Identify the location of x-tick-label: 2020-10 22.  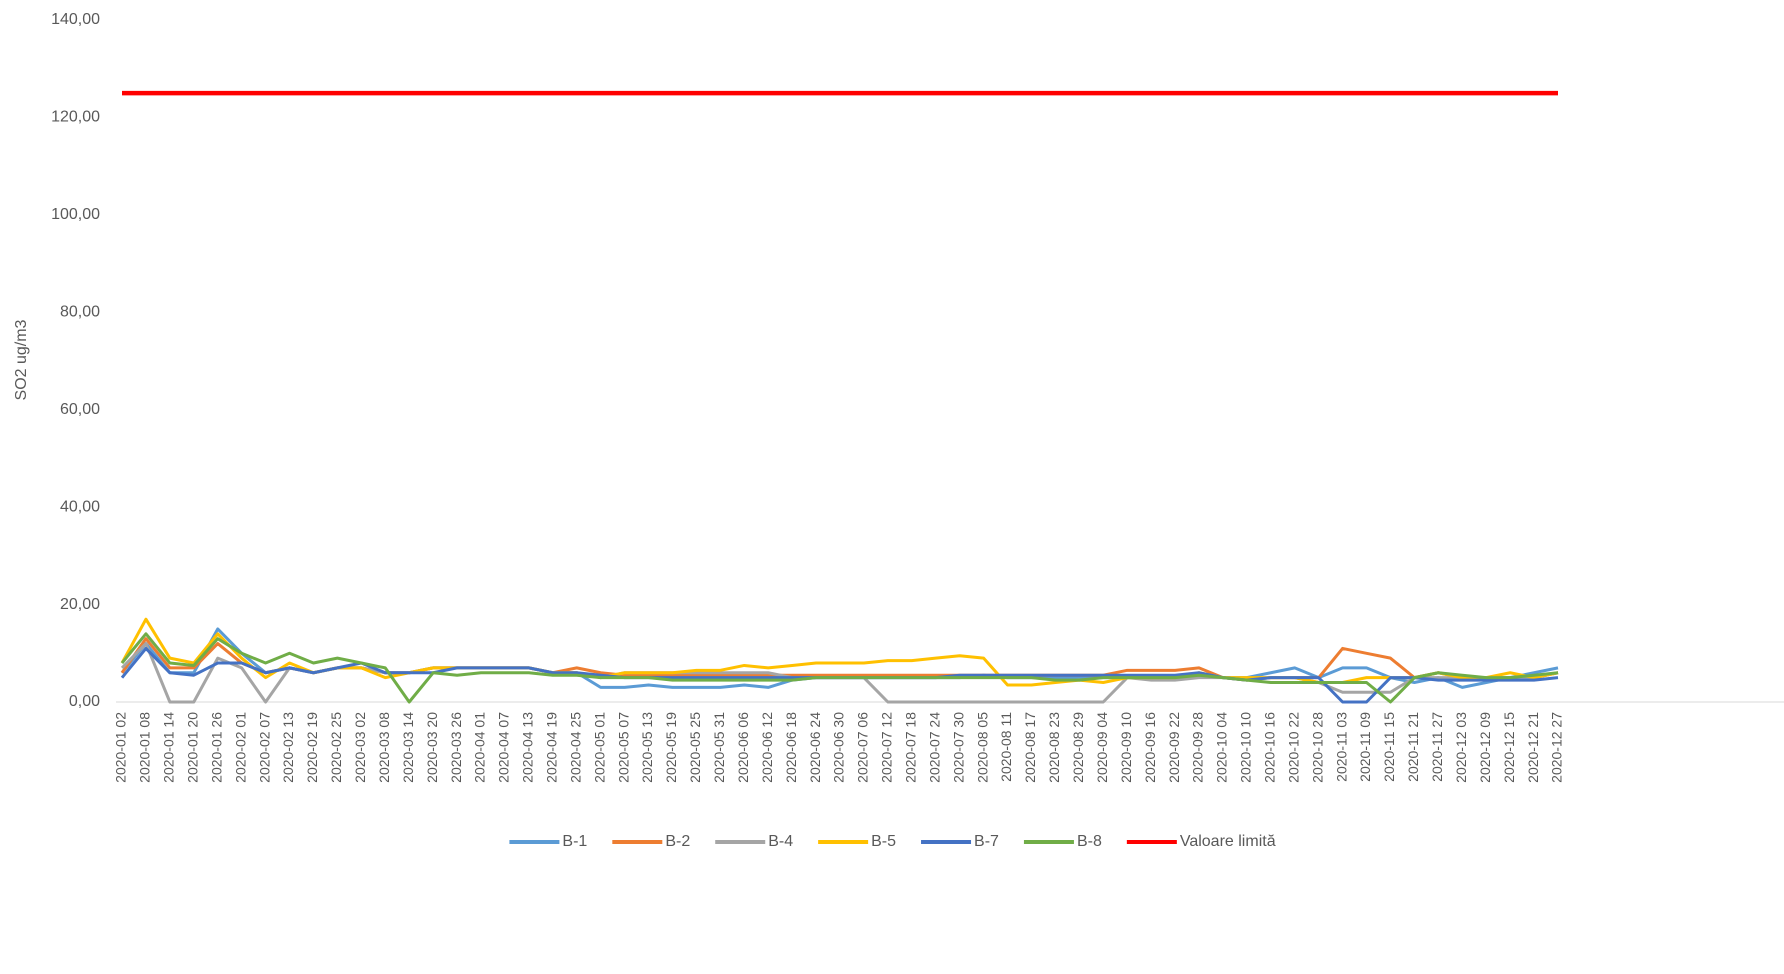
(1293, 747).